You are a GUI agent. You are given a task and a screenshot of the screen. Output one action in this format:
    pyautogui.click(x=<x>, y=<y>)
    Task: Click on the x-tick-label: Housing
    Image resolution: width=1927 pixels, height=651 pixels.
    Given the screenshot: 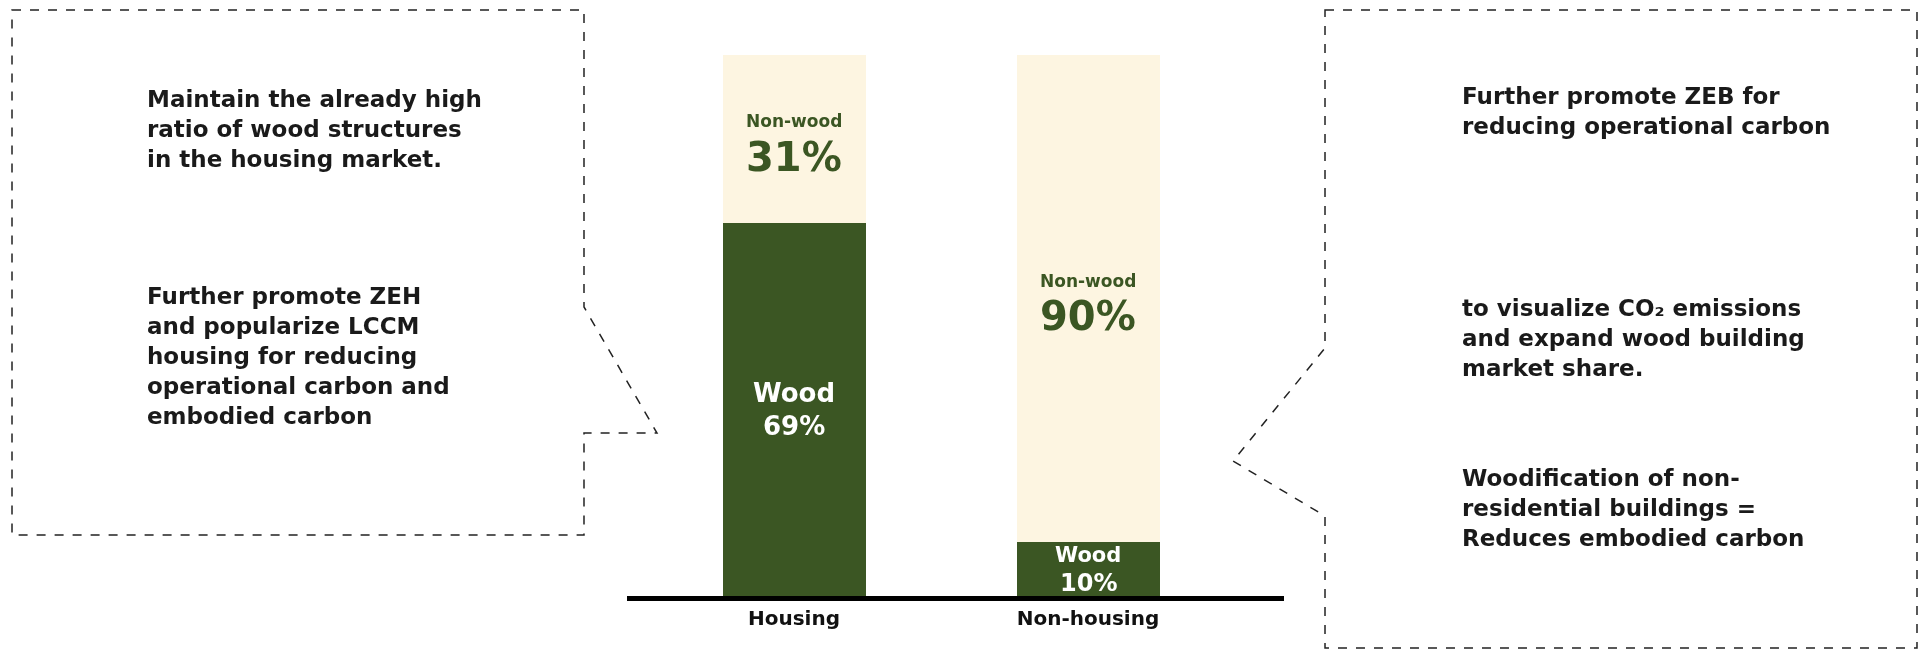 What is the action you would take?
    pyautogui.click(x=794, y=618)
    